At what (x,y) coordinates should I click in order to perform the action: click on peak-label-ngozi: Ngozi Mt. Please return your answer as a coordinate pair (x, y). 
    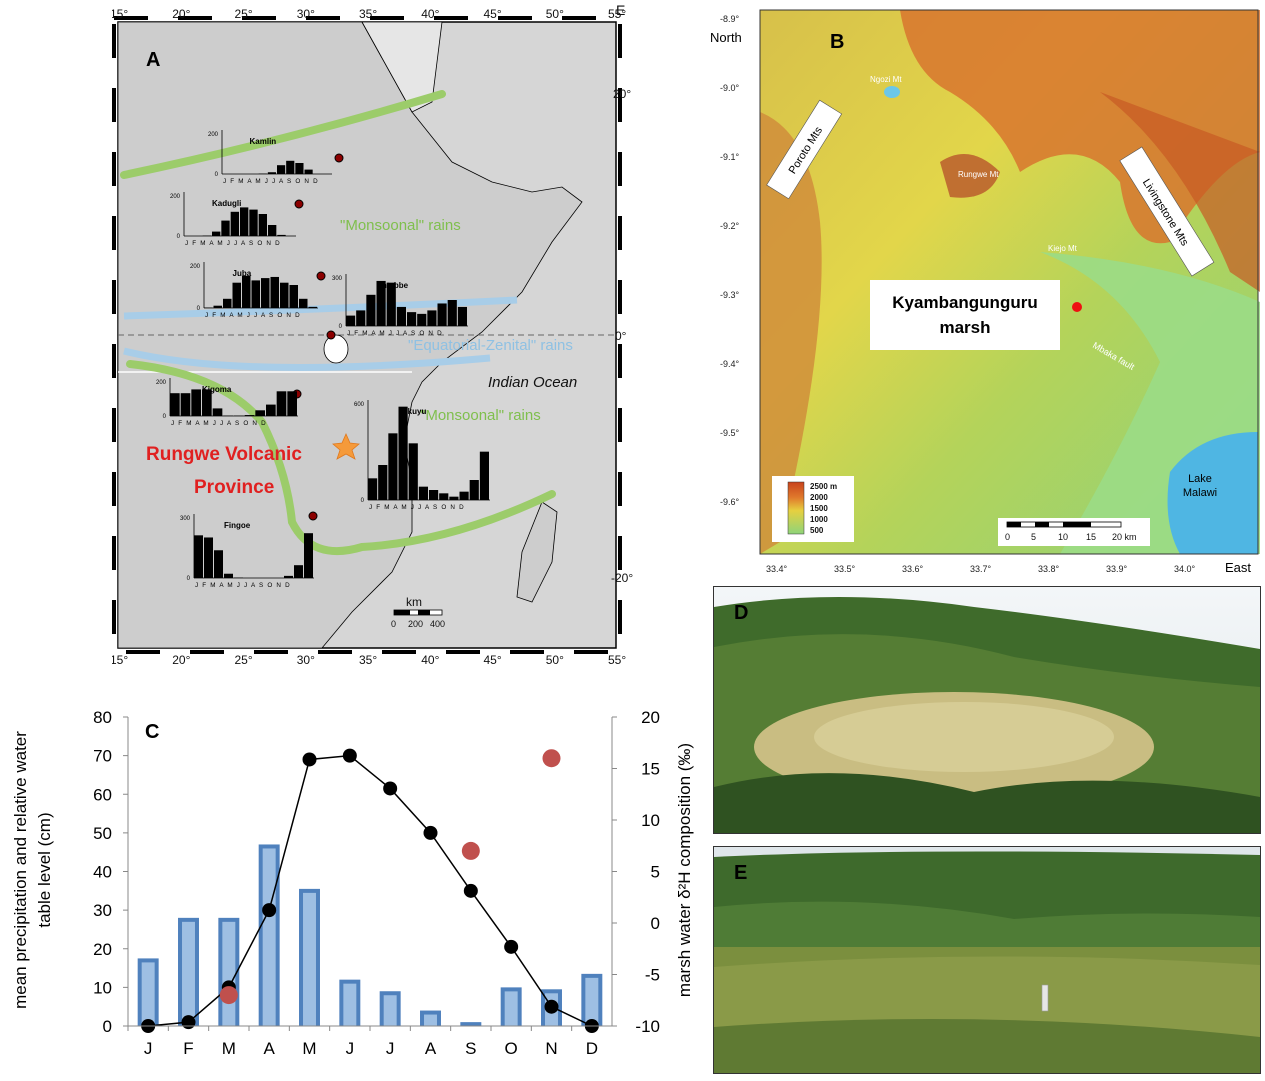
    Looking at the image, I should click on (886, 79).